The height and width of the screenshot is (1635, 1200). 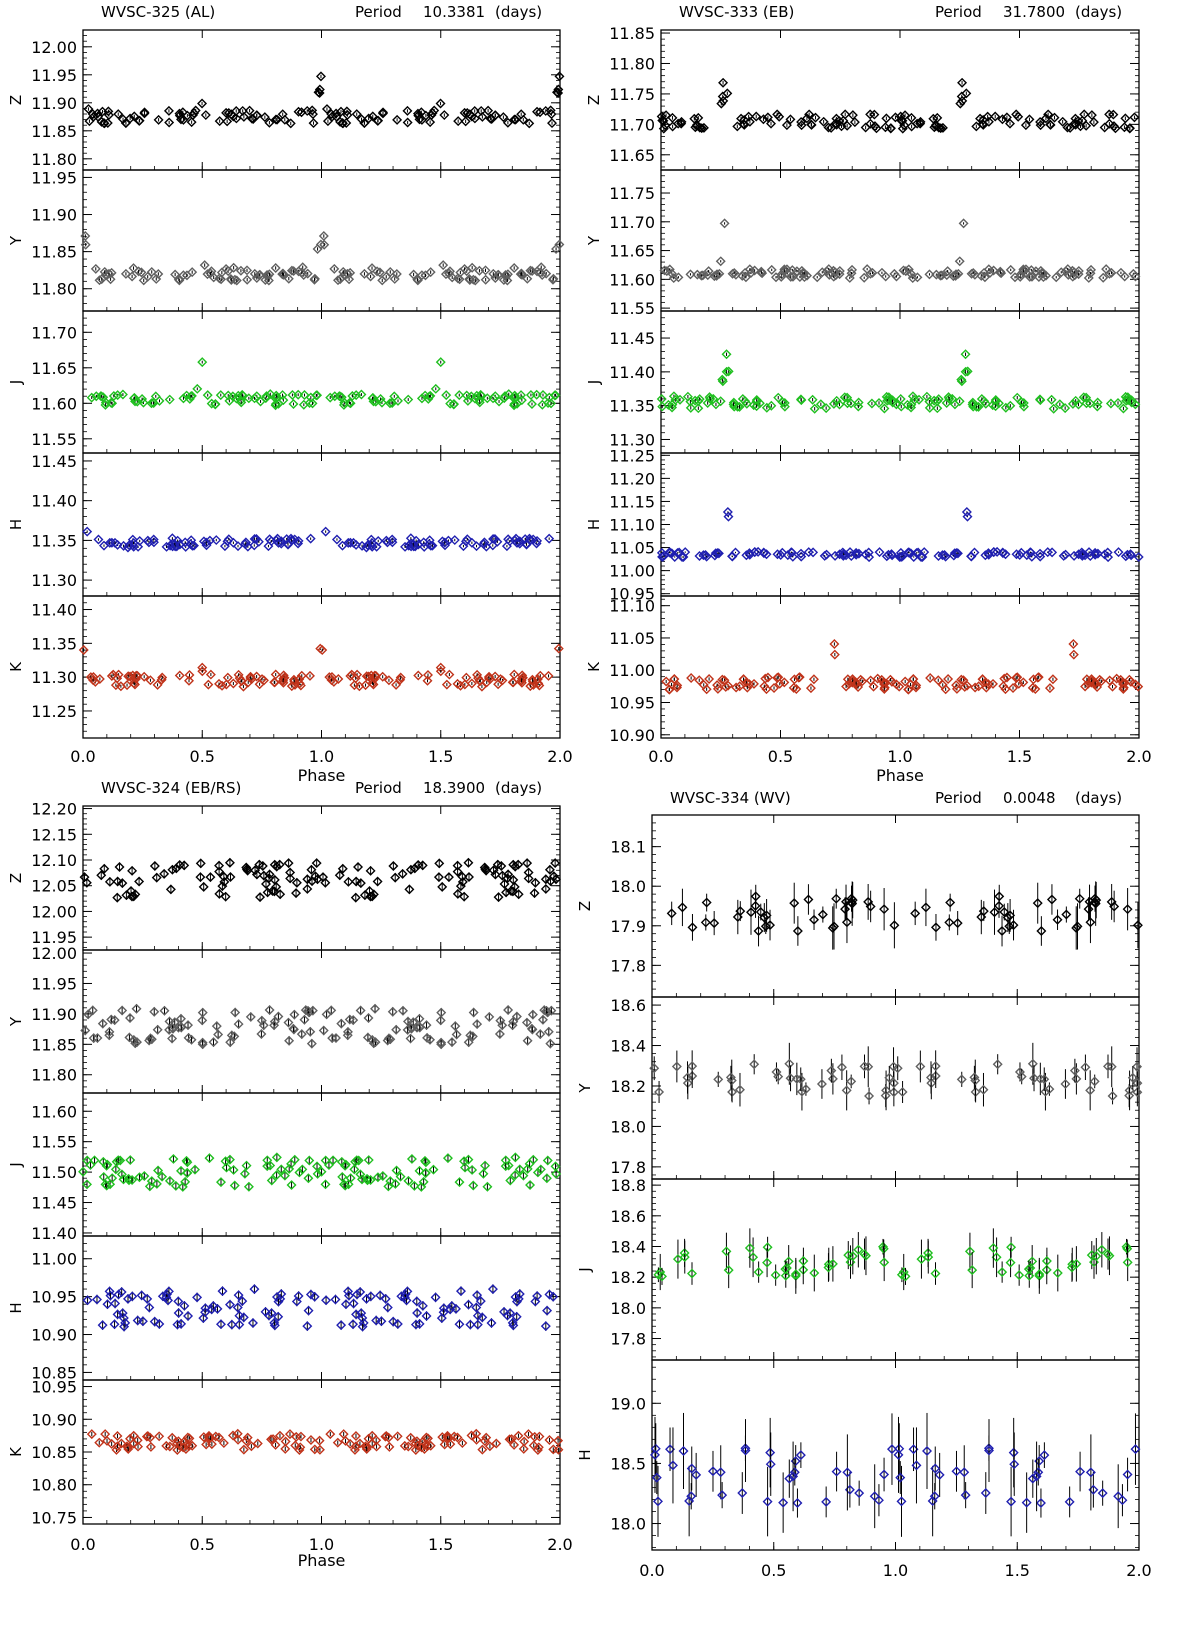 What do you see at coordinates (1034, 12) in the screenshot?
I see `period-value: 31.7800` at bounding box center [1034, 12].